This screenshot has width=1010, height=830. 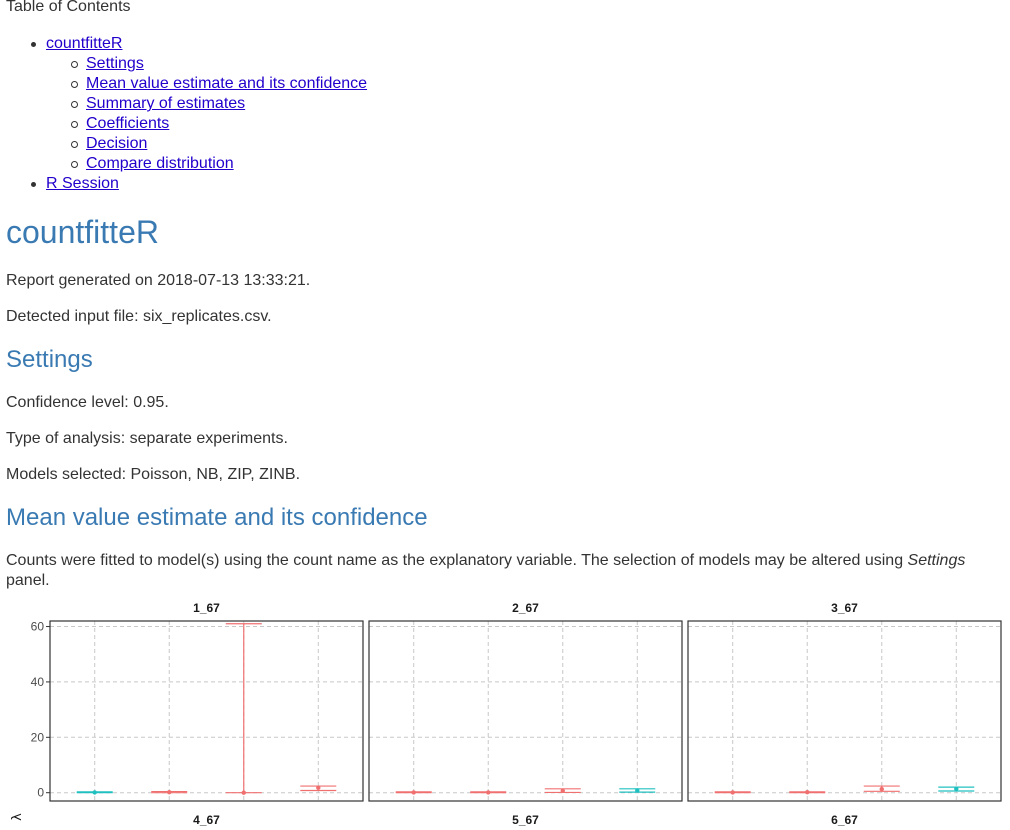 What do you see at coordinates (206, 608) in the screenshot?
I see `panel-title: 1_67` at bounding box center [206, 608].